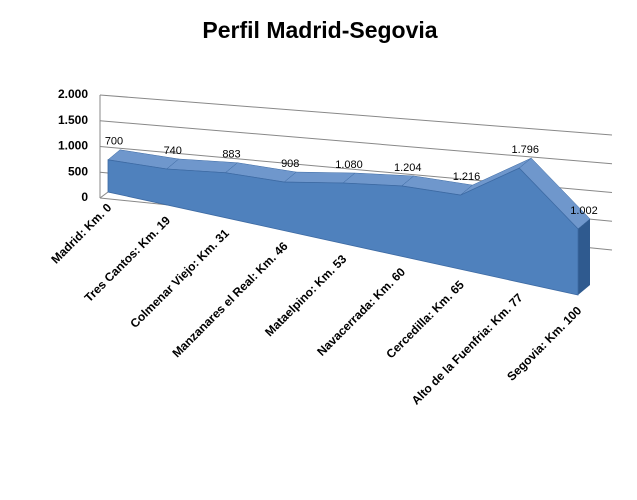 The height and width of the screenshot is (500, 637). Describe the element at coordinates (290, 164) in the screenshot. I see `value-label: 908` at that location.